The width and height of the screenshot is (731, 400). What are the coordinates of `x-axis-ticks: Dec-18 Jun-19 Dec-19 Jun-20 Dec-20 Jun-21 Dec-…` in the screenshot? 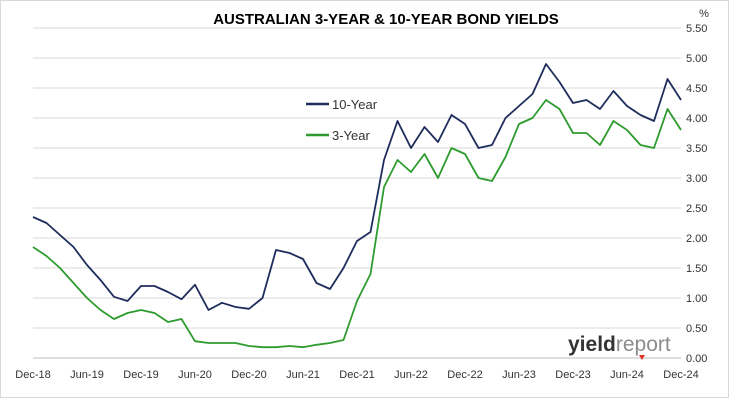 It's located at (356, 375).